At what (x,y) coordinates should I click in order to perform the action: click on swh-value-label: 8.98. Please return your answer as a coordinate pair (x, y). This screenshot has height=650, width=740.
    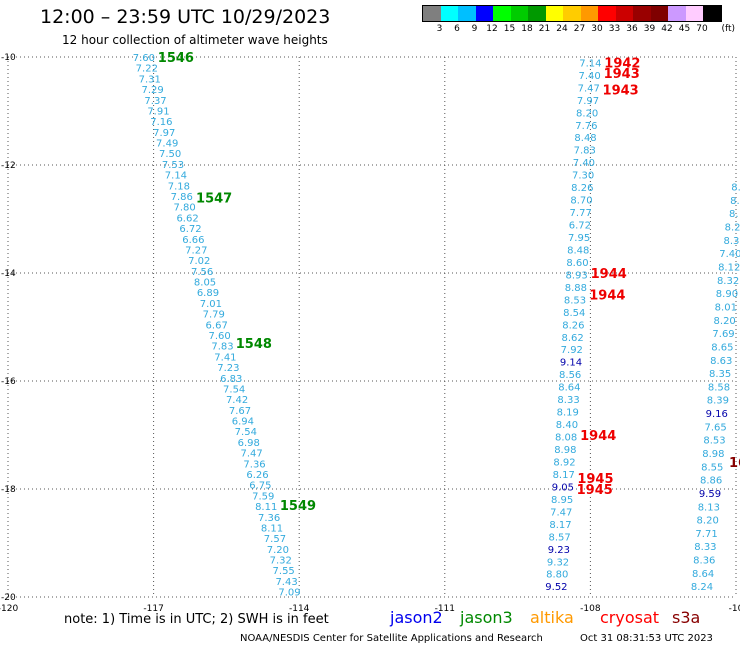
    Looking at the image, I should click on (713, 454).